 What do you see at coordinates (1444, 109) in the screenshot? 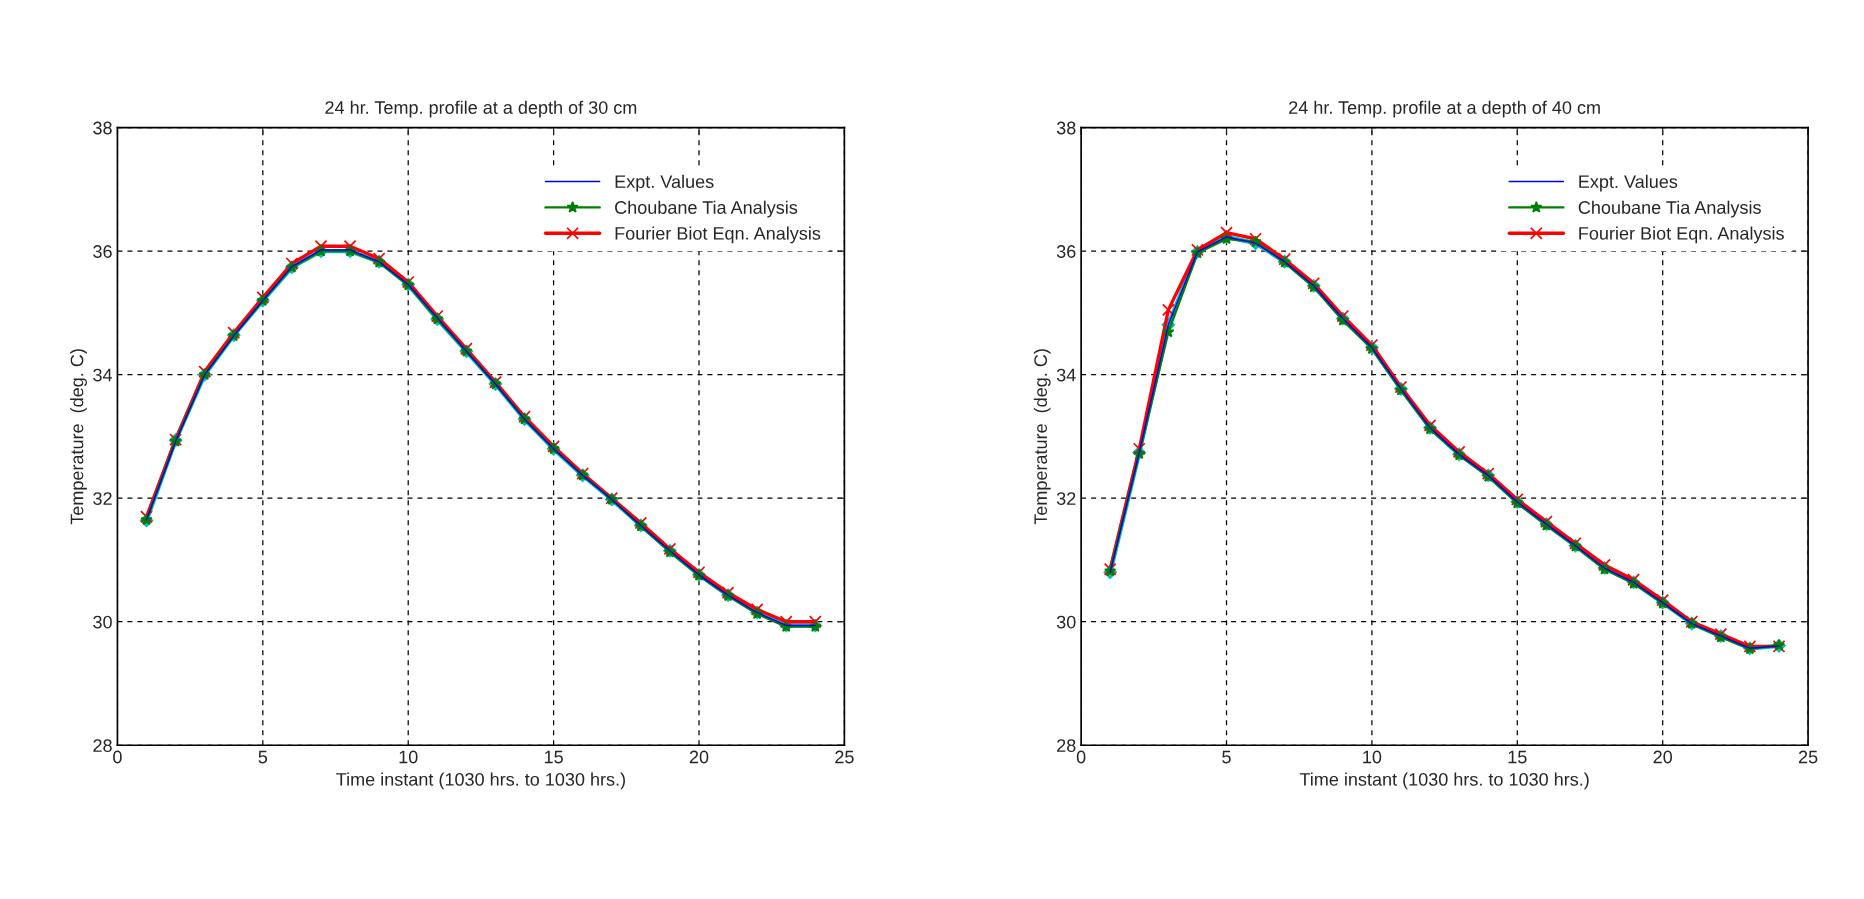
I see `chart-title: 24 hr. Temp. profile at a depth of 40 cm` at bounding box center [1444, 109].